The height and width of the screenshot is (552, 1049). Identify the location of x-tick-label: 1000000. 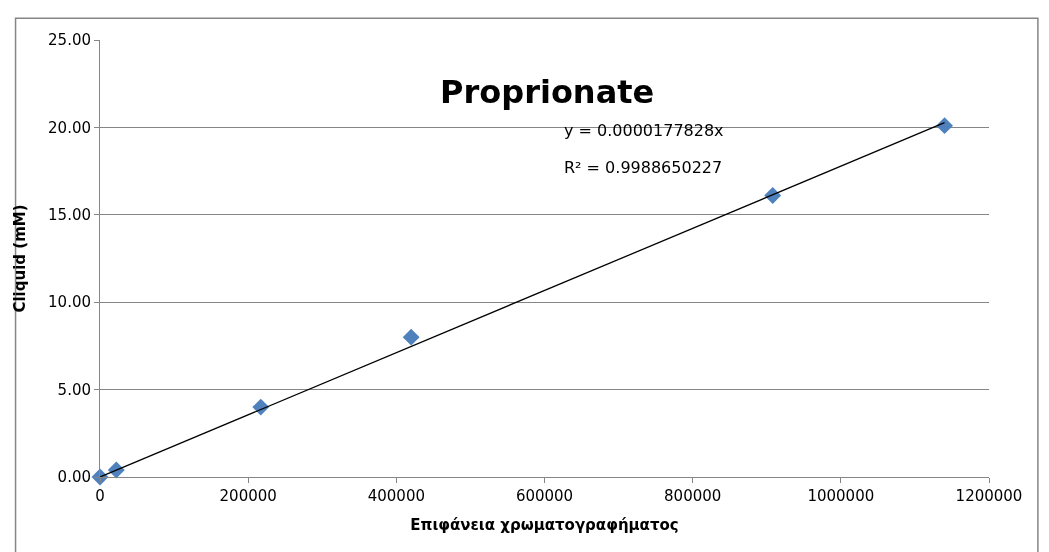
(841, 496).